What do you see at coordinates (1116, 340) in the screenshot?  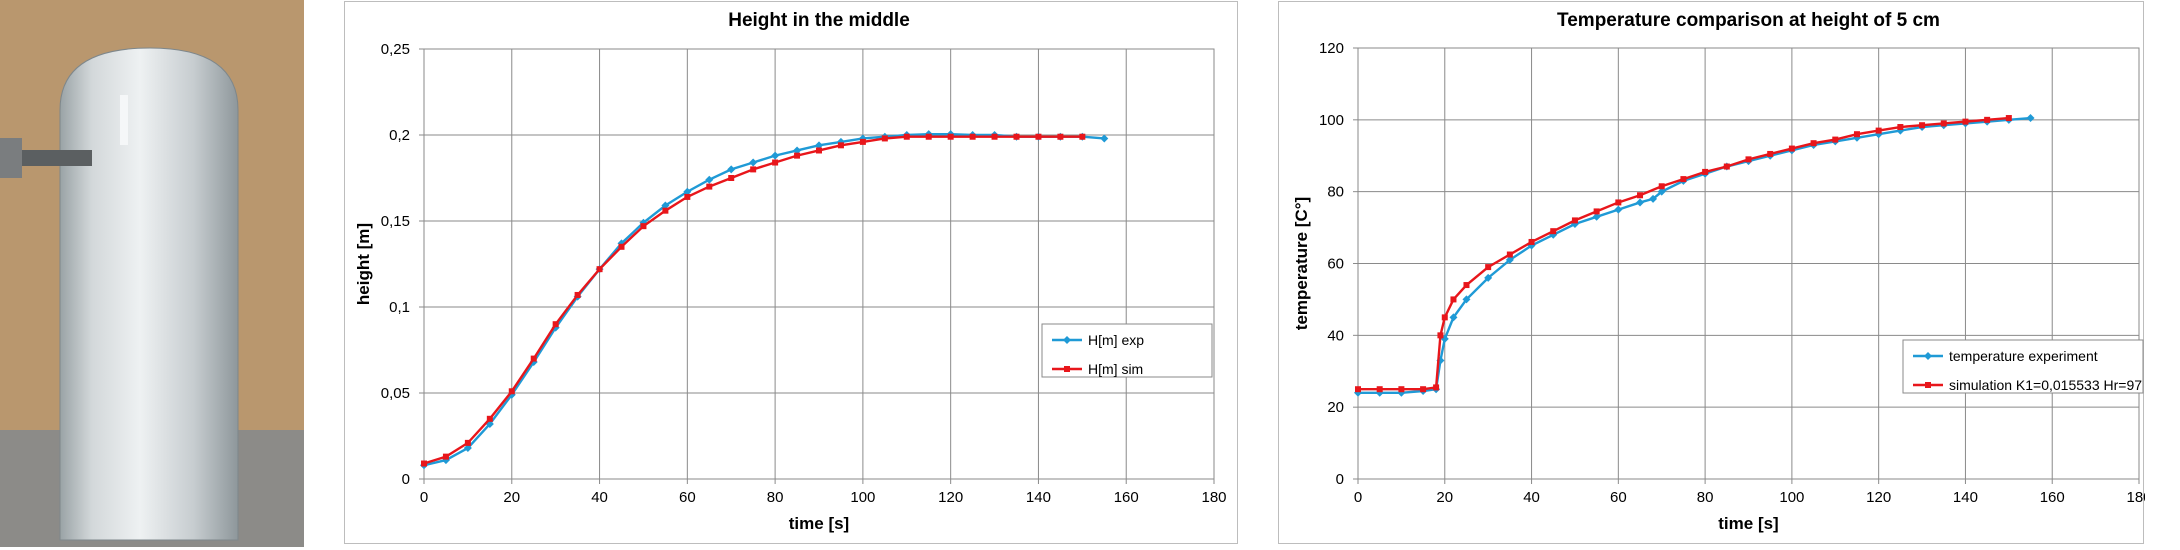 I see `legend-label: H[m] exp` at bounding box center [1116, 340].